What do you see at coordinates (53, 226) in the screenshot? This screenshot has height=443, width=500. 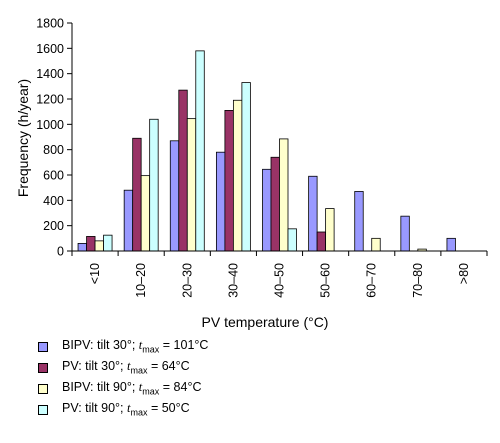 I see `y-tick-label: 200` at bounding box center [53, 226].